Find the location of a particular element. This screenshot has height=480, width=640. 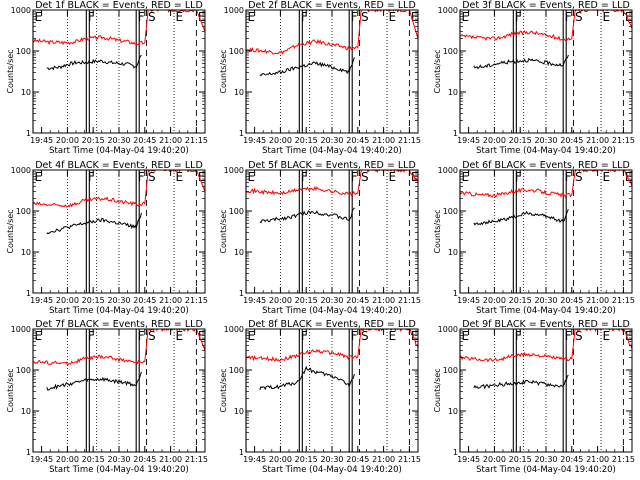

y-tick-label: 1000 is located at coordinates (448, 329).